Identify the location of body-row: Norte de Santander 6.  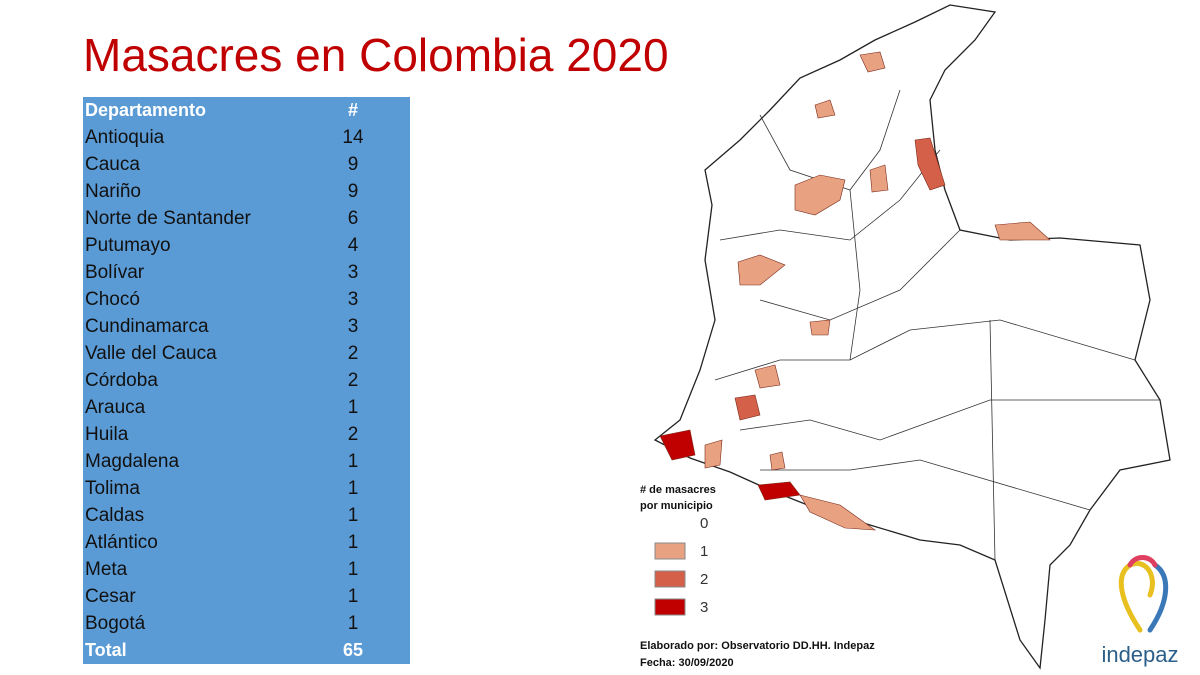
(246, 218).